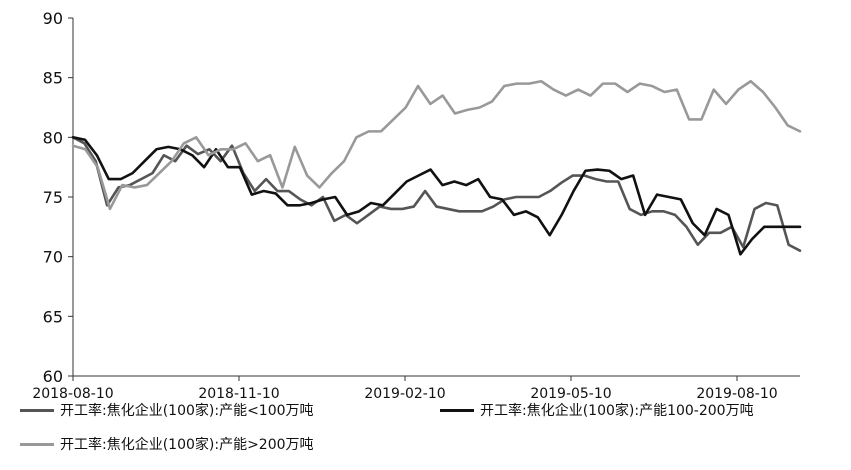 Image resolution: width=851 pixels, height=470 pixels. What do you see at coordinates (187, 411) in the screenshot?
I see `legend-label-small: 开工率:焦化企业(100家):产能<100万吨` at bounding box center [187, 411].